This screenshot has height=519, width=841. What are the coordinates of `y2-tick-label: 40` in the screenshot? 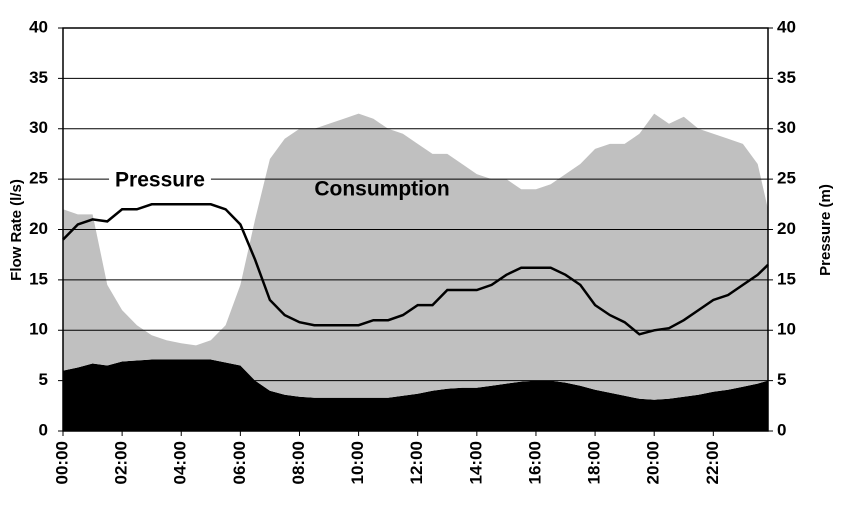 It's located at (786, 26).